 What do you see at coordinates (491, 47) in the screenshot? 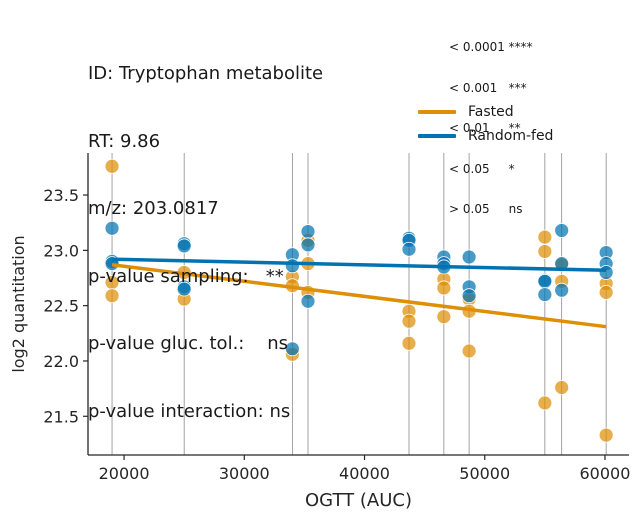
I see `sig-key-line: < 0.0001 ****` at bounding box center [491, 47].